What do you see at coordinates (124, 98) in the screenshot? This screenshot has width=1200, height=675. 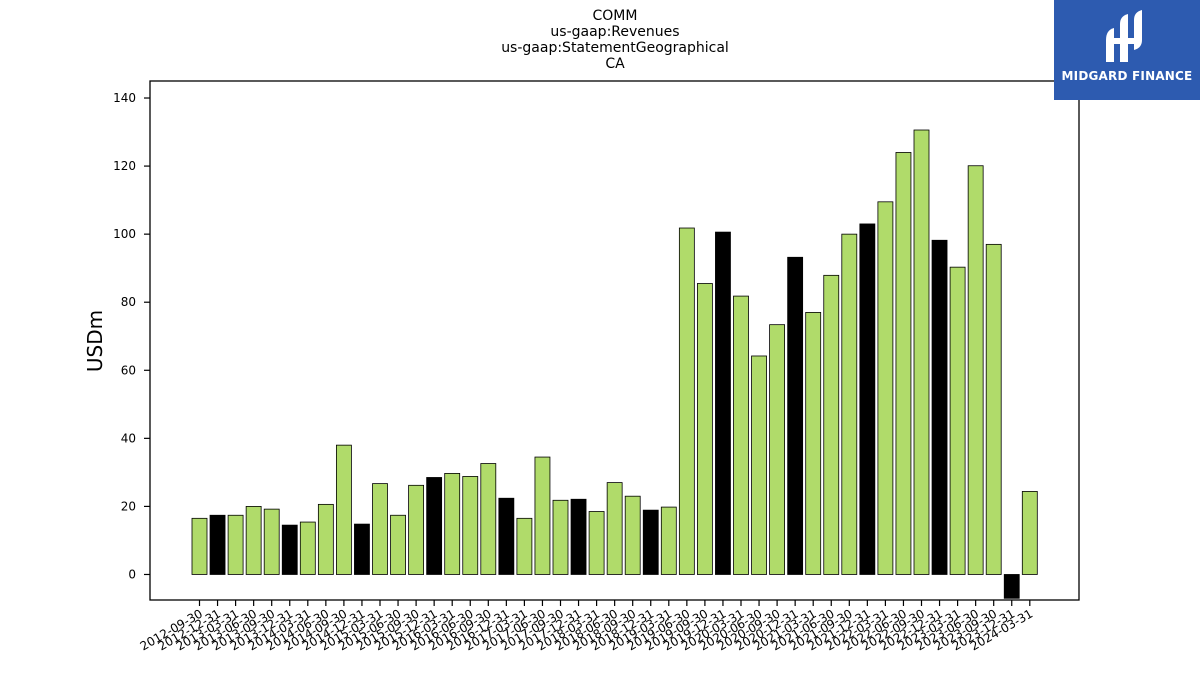 I see `y-tick-label: 140` at bounding box center [124, 98].